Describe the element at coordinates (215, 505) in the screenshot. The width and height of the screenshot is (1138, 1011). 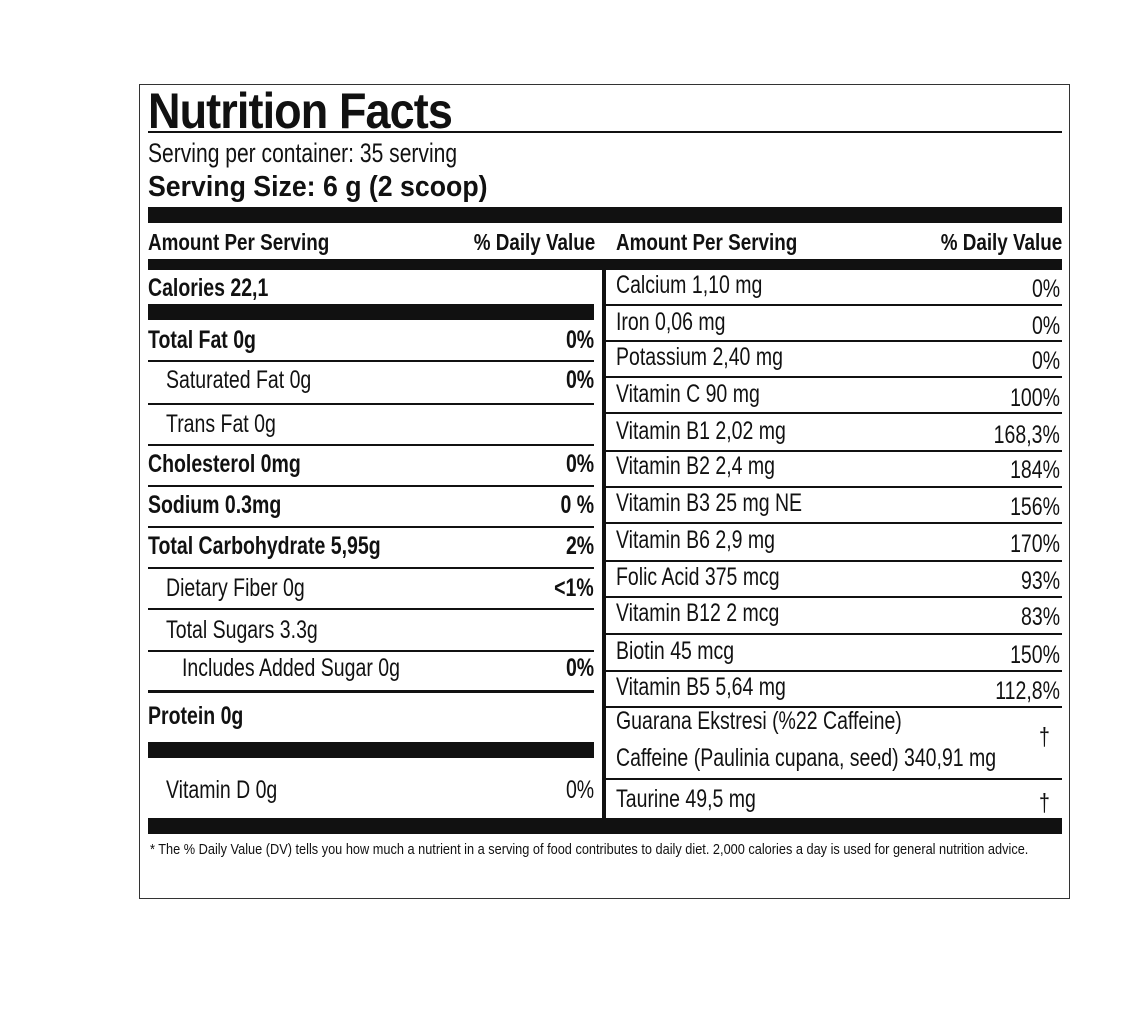
I see `nutrient-name: Sodium 0.3mg` at that location.